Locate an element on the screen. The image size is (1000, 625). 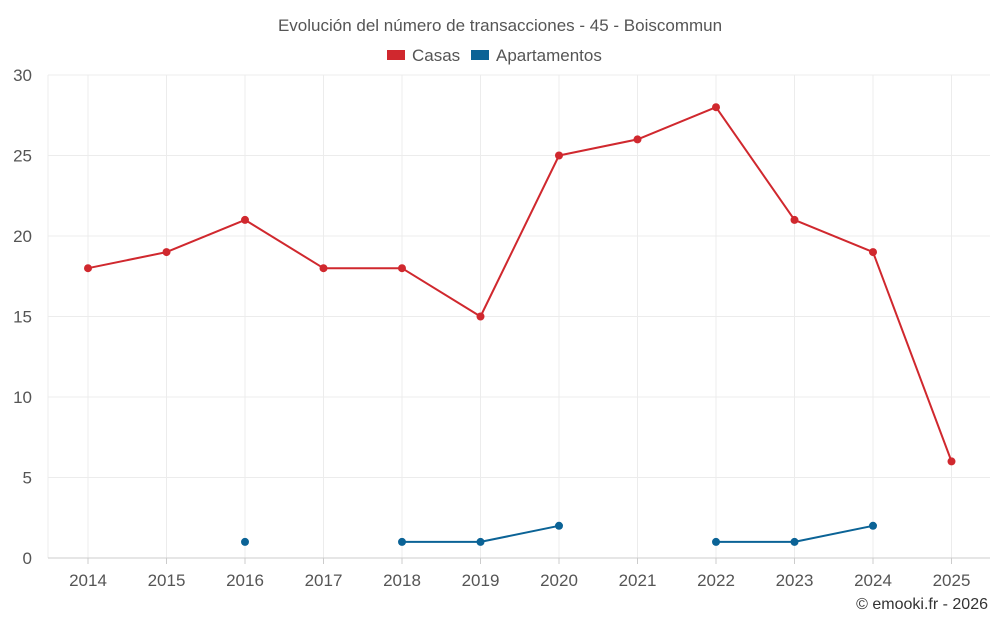
x-tick-label: 2023 is located at coordinates (795, 580).